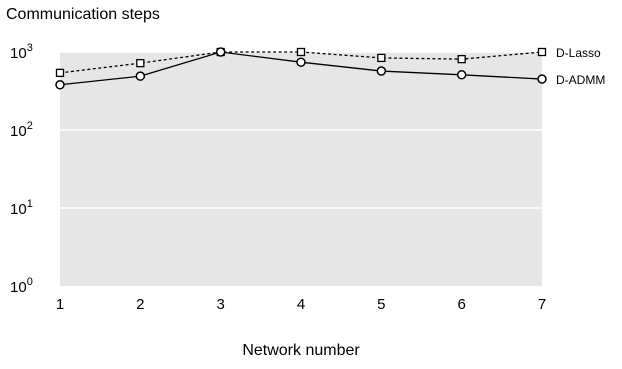 This screenshot has height=369, width=622. Describe the element at coordinates (21, 286) in the screenshot. I see `y-tick-label: 10⁰` at that location.